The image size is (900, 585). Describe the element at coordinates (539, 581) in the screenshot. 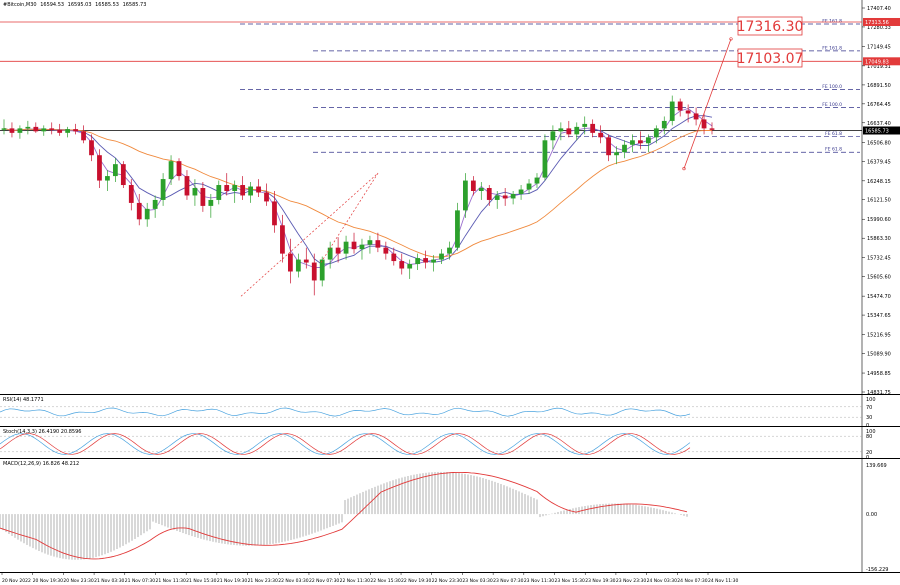

I see `time-tick-label: 23 Nov 11:30` at that location.